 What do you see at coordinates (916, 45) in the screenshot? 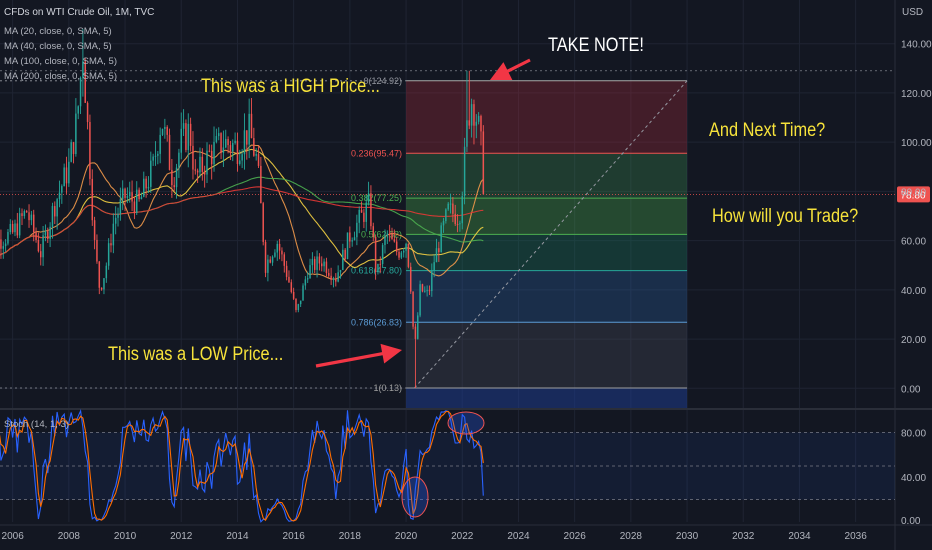
I see `price-tick-label: 140.00` at bounding box center [916, 45].